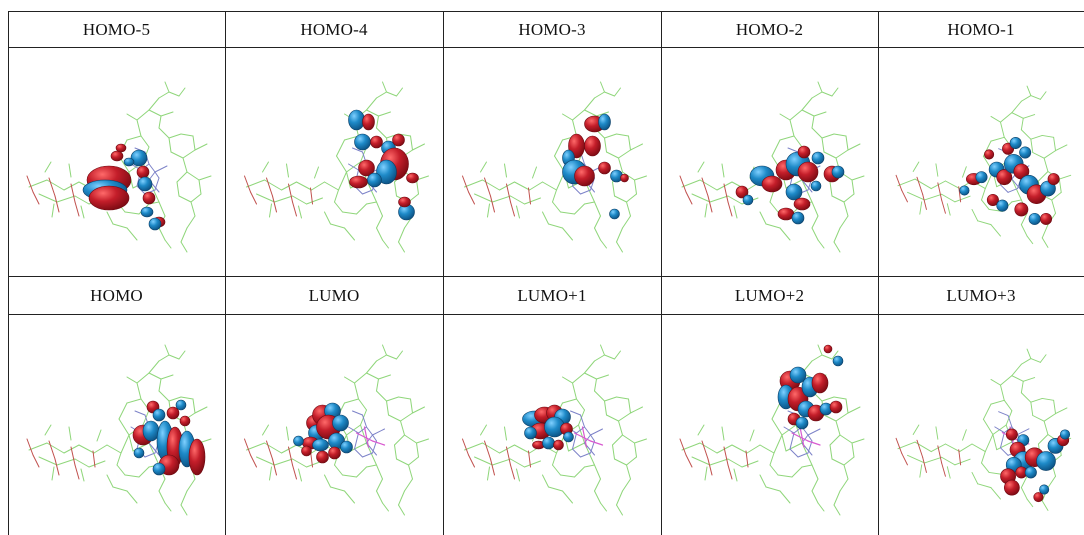 Image resolution: width=1084 pixels, height=535 pixels. What do you see at coordinates (334, 295) in the screenshot?
I see `orbital-label-lumo: LUMO` at bounding box center [334, 295].